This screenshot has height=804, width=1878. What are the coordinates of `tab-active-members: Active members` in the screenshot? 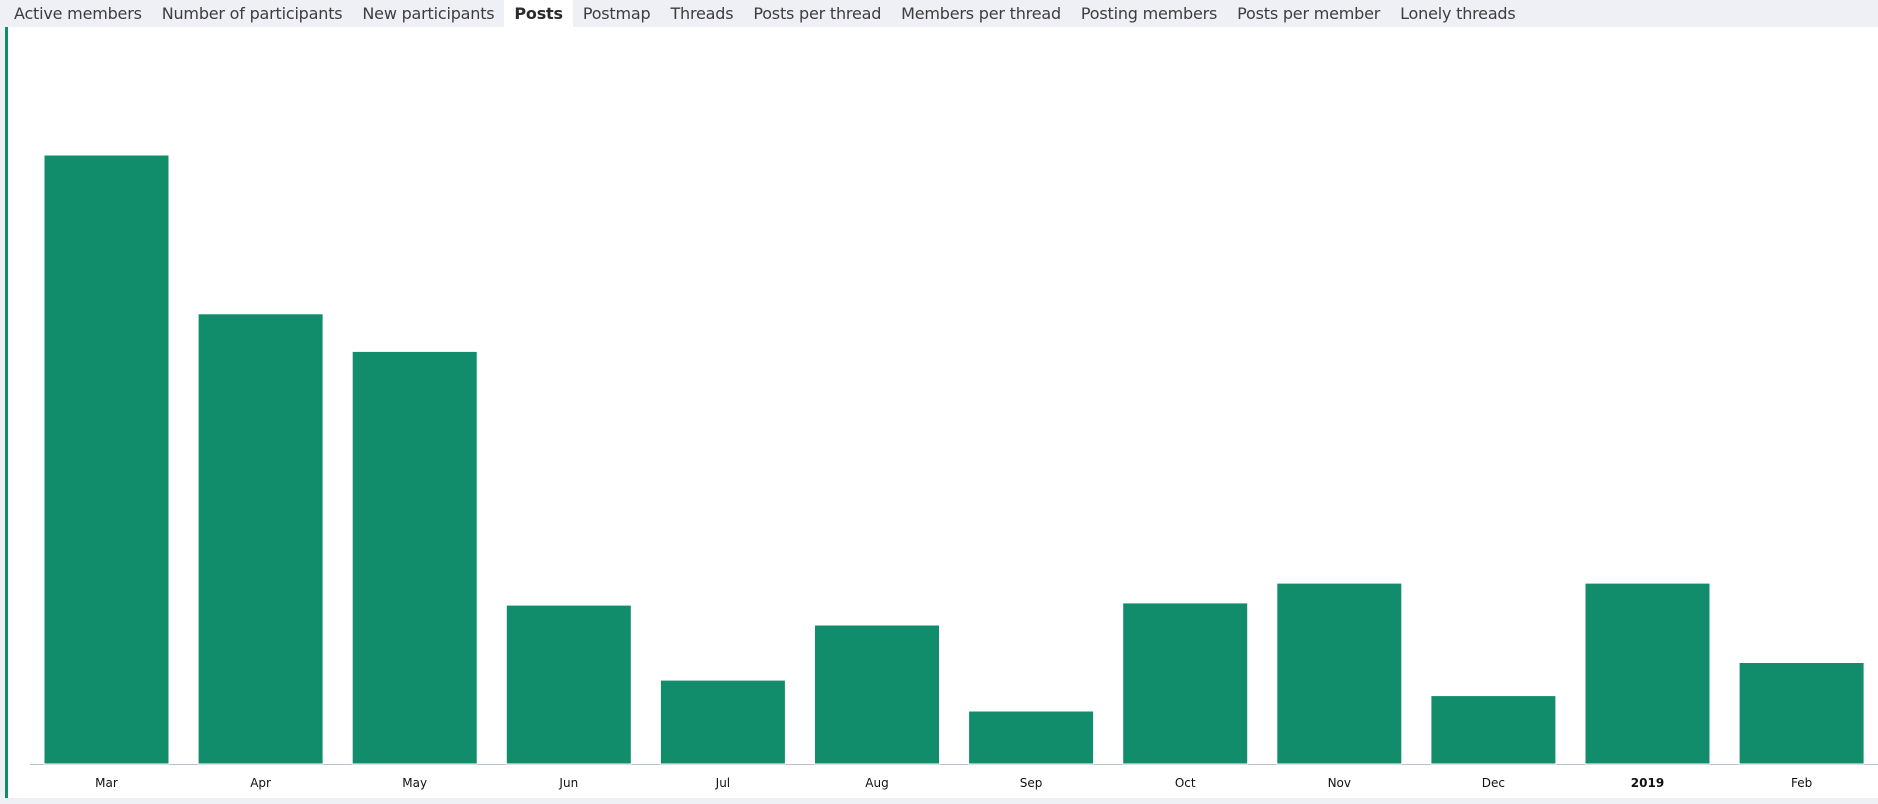 It's located at (78, 13).